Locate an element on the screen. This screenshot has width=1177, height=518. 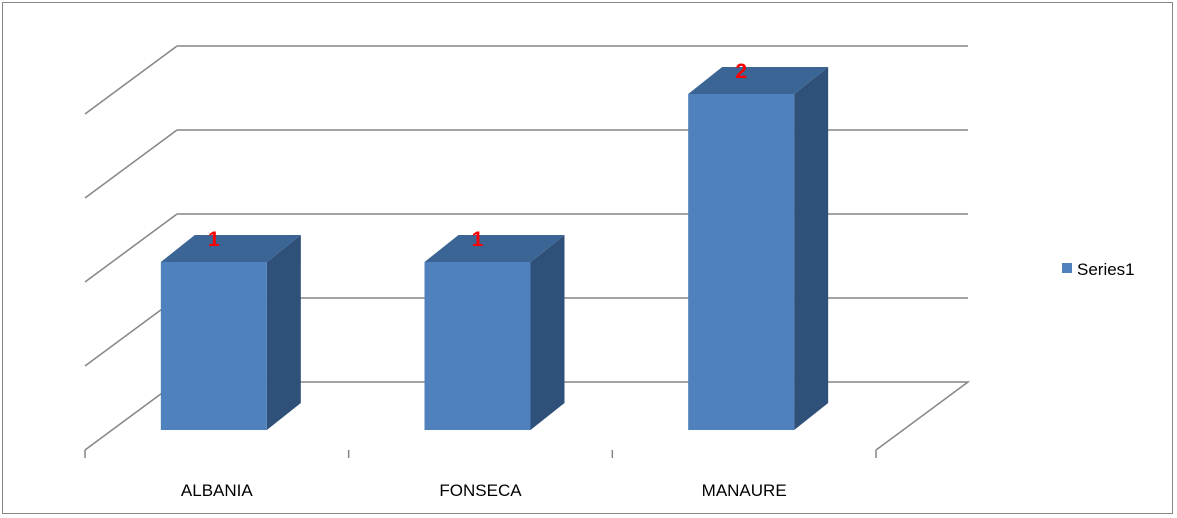
legend: Series1 is located at coordinates (1098, 269).